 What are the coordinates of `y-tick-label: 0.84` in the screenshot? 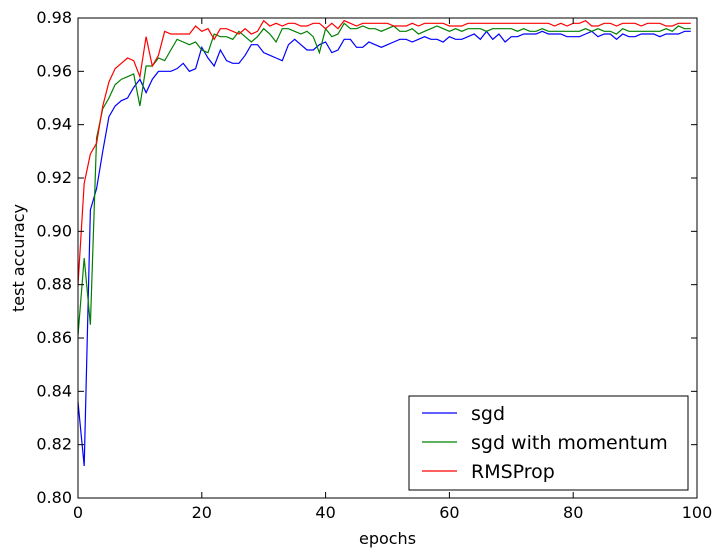 It's located at (54, 390).